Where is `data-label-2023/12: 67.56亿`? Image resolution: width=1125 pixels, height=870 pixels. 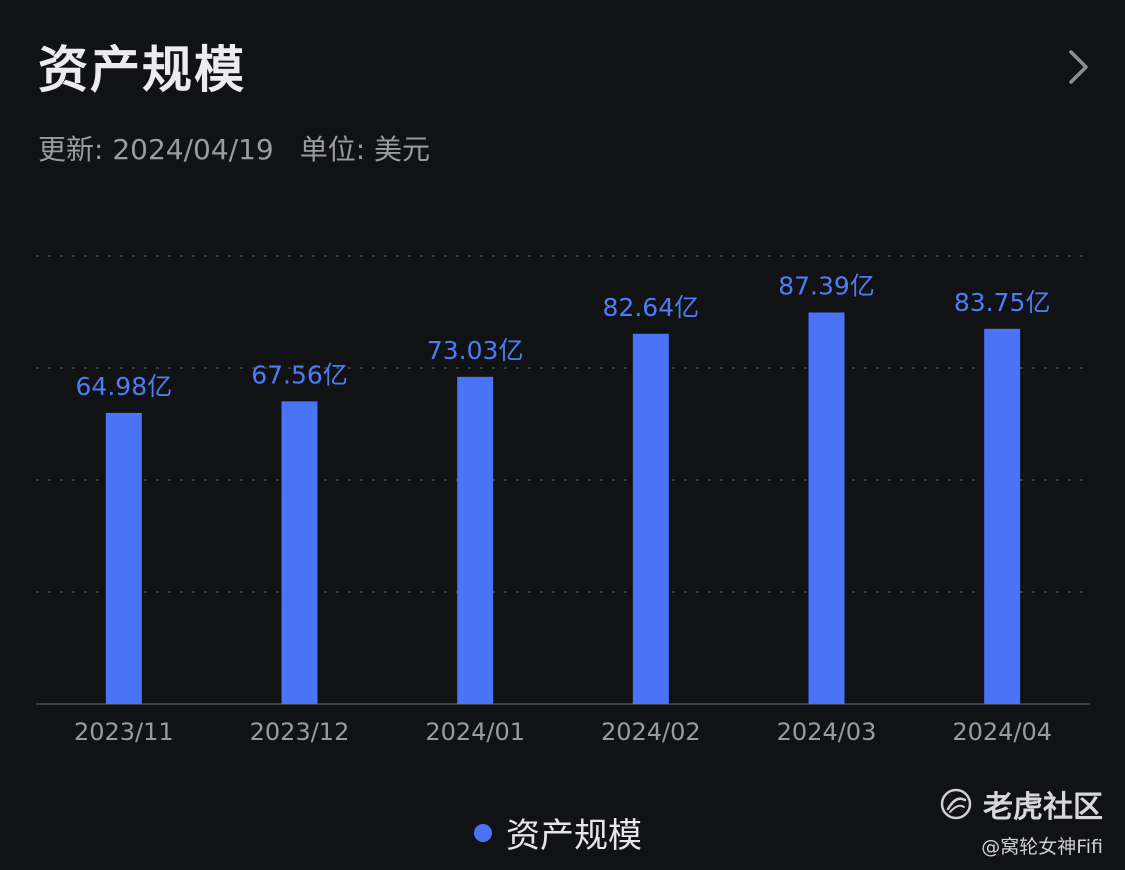 data-label-2023/12: 67.56亿 is located at coordinates (299, 374).